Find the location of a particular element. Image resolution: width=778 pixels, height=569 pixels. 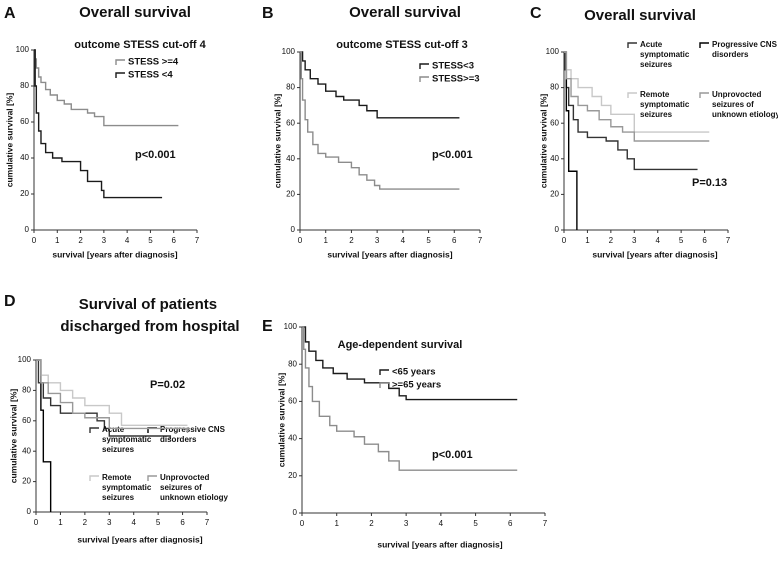

legend-label: Progressive CNS disorders is located at coordinates (745, 49).